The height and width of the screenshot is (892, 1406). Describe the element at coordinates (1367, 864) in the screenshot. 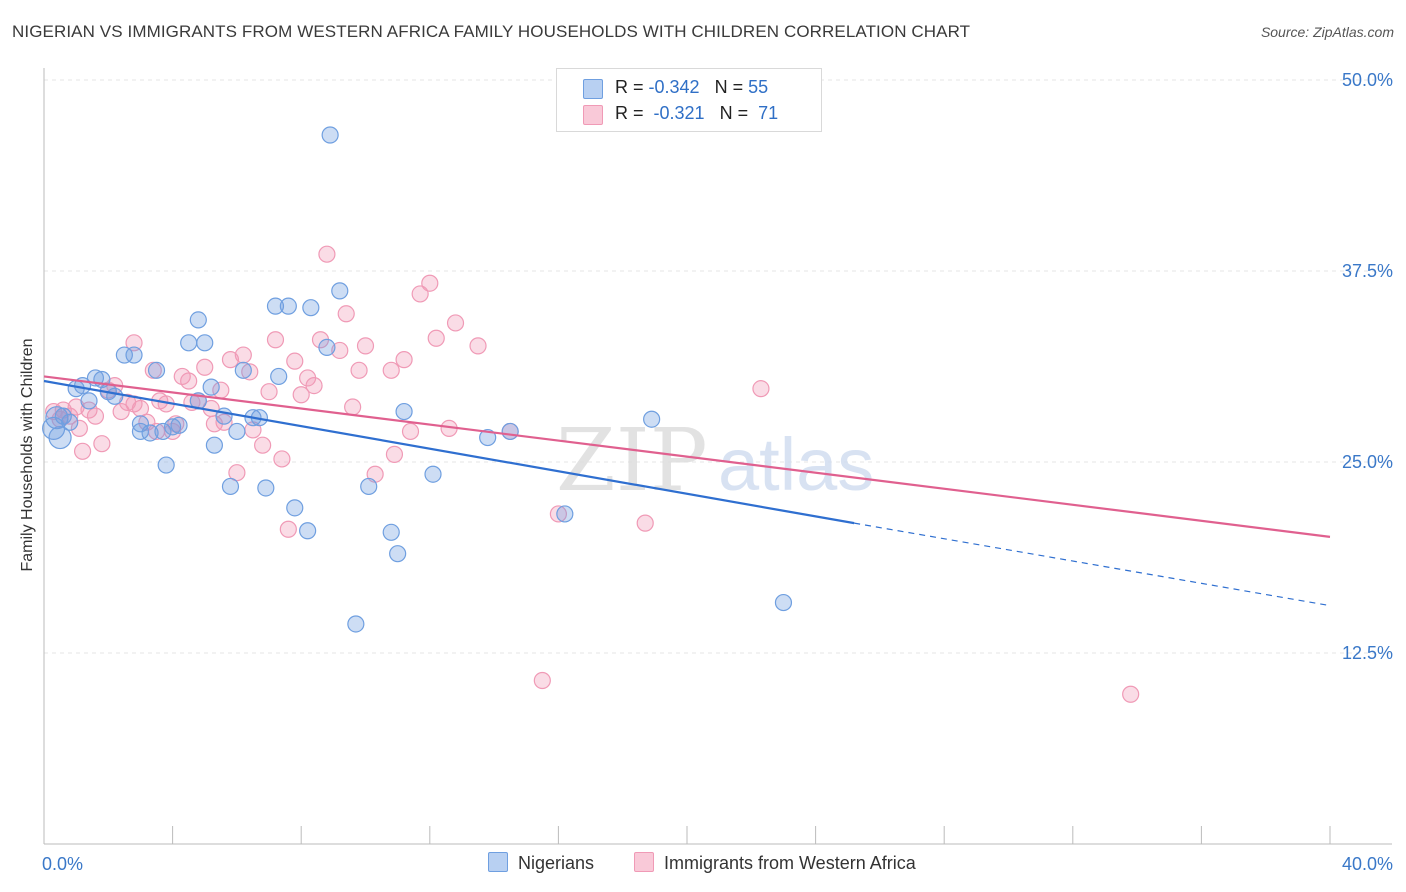

I see `x-tick-label-max: 40.0%` at that location.